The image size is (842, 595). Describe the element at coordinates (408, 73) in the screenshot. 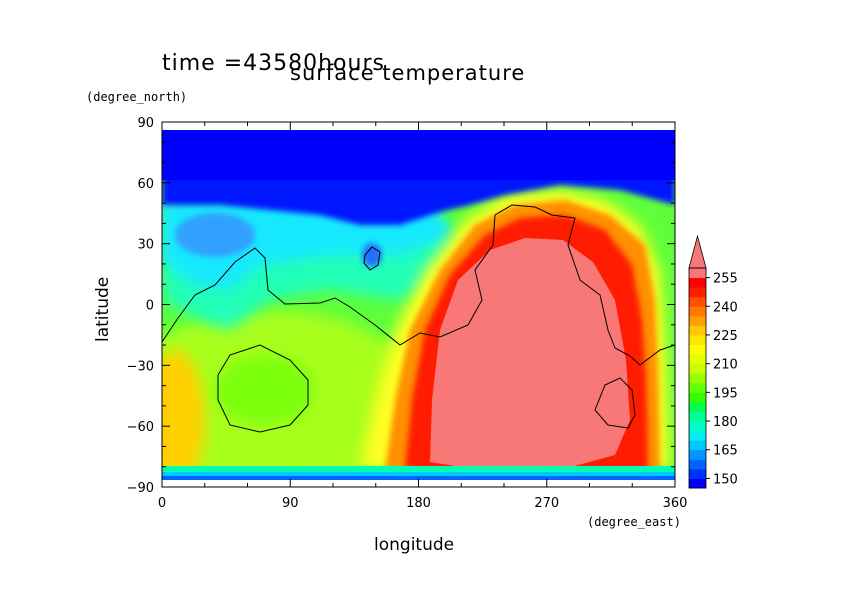

I see `chart-title: surface temperature` at that location.